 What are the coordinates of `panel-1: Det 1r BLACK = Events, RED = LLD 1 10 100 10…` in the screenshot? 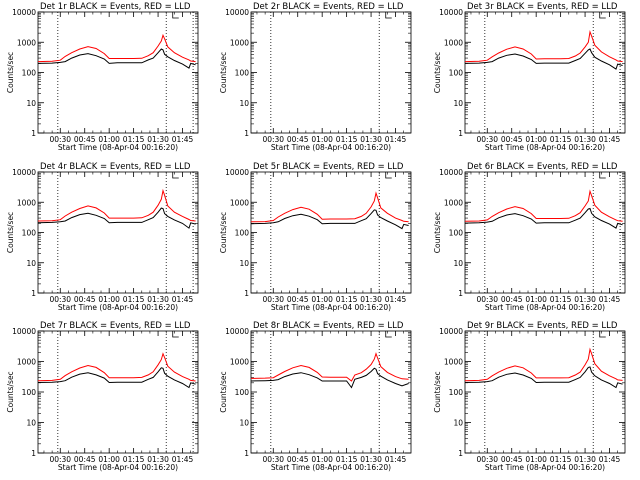 It's located at (102, 77).